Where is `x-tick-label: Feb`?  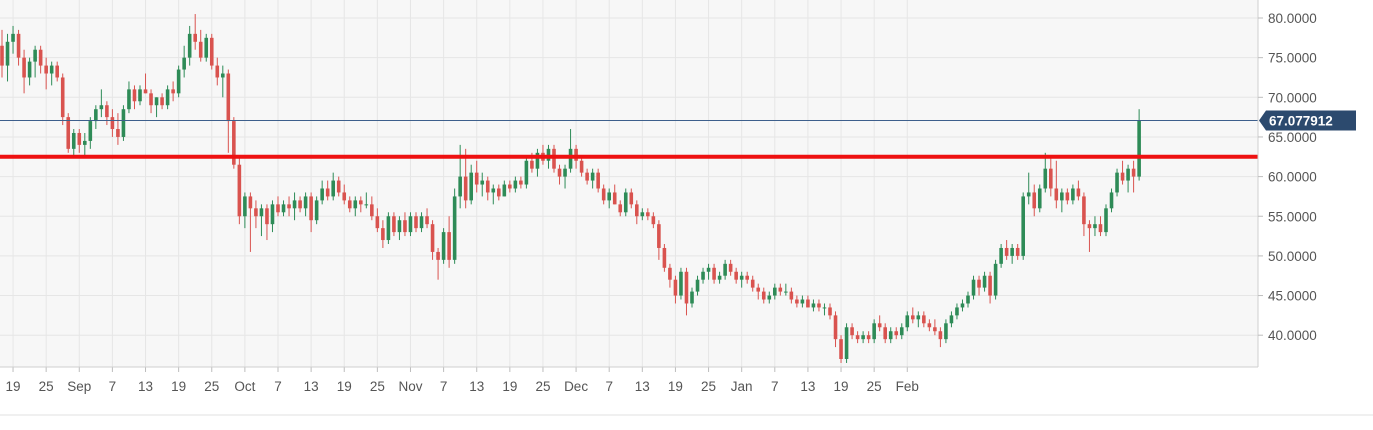
x-tick-label: Feb is located at coordinates (907, 386).